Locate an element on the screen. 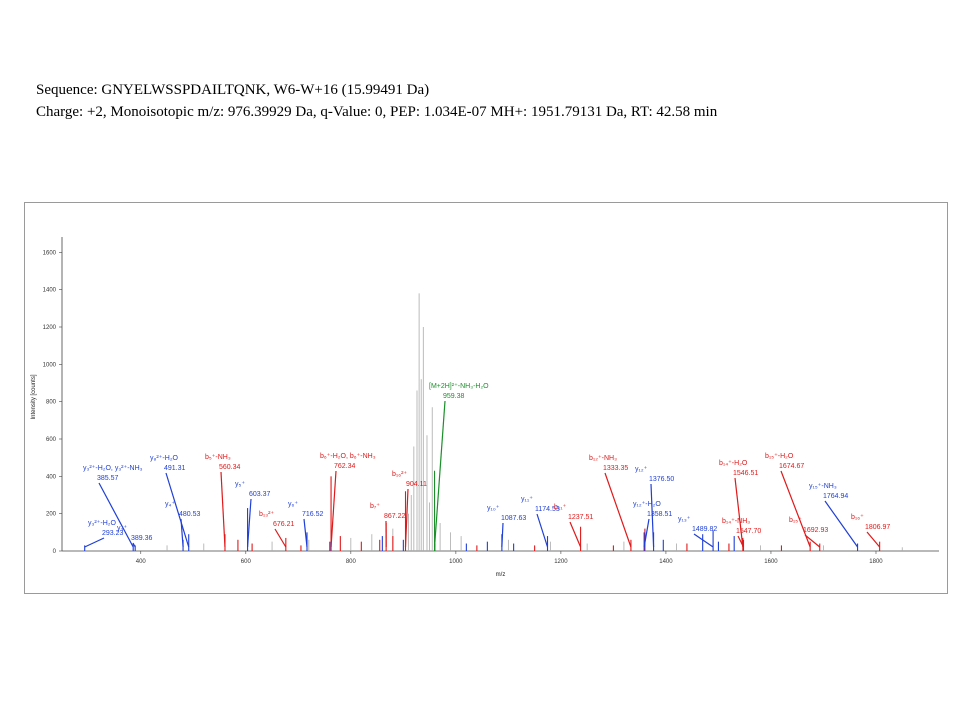 Image resolution: width=960 pixels, height=720 pixels. ion-annotation: y₃²⁺-H₂O 293.23 is located at coordinates (104, 534).